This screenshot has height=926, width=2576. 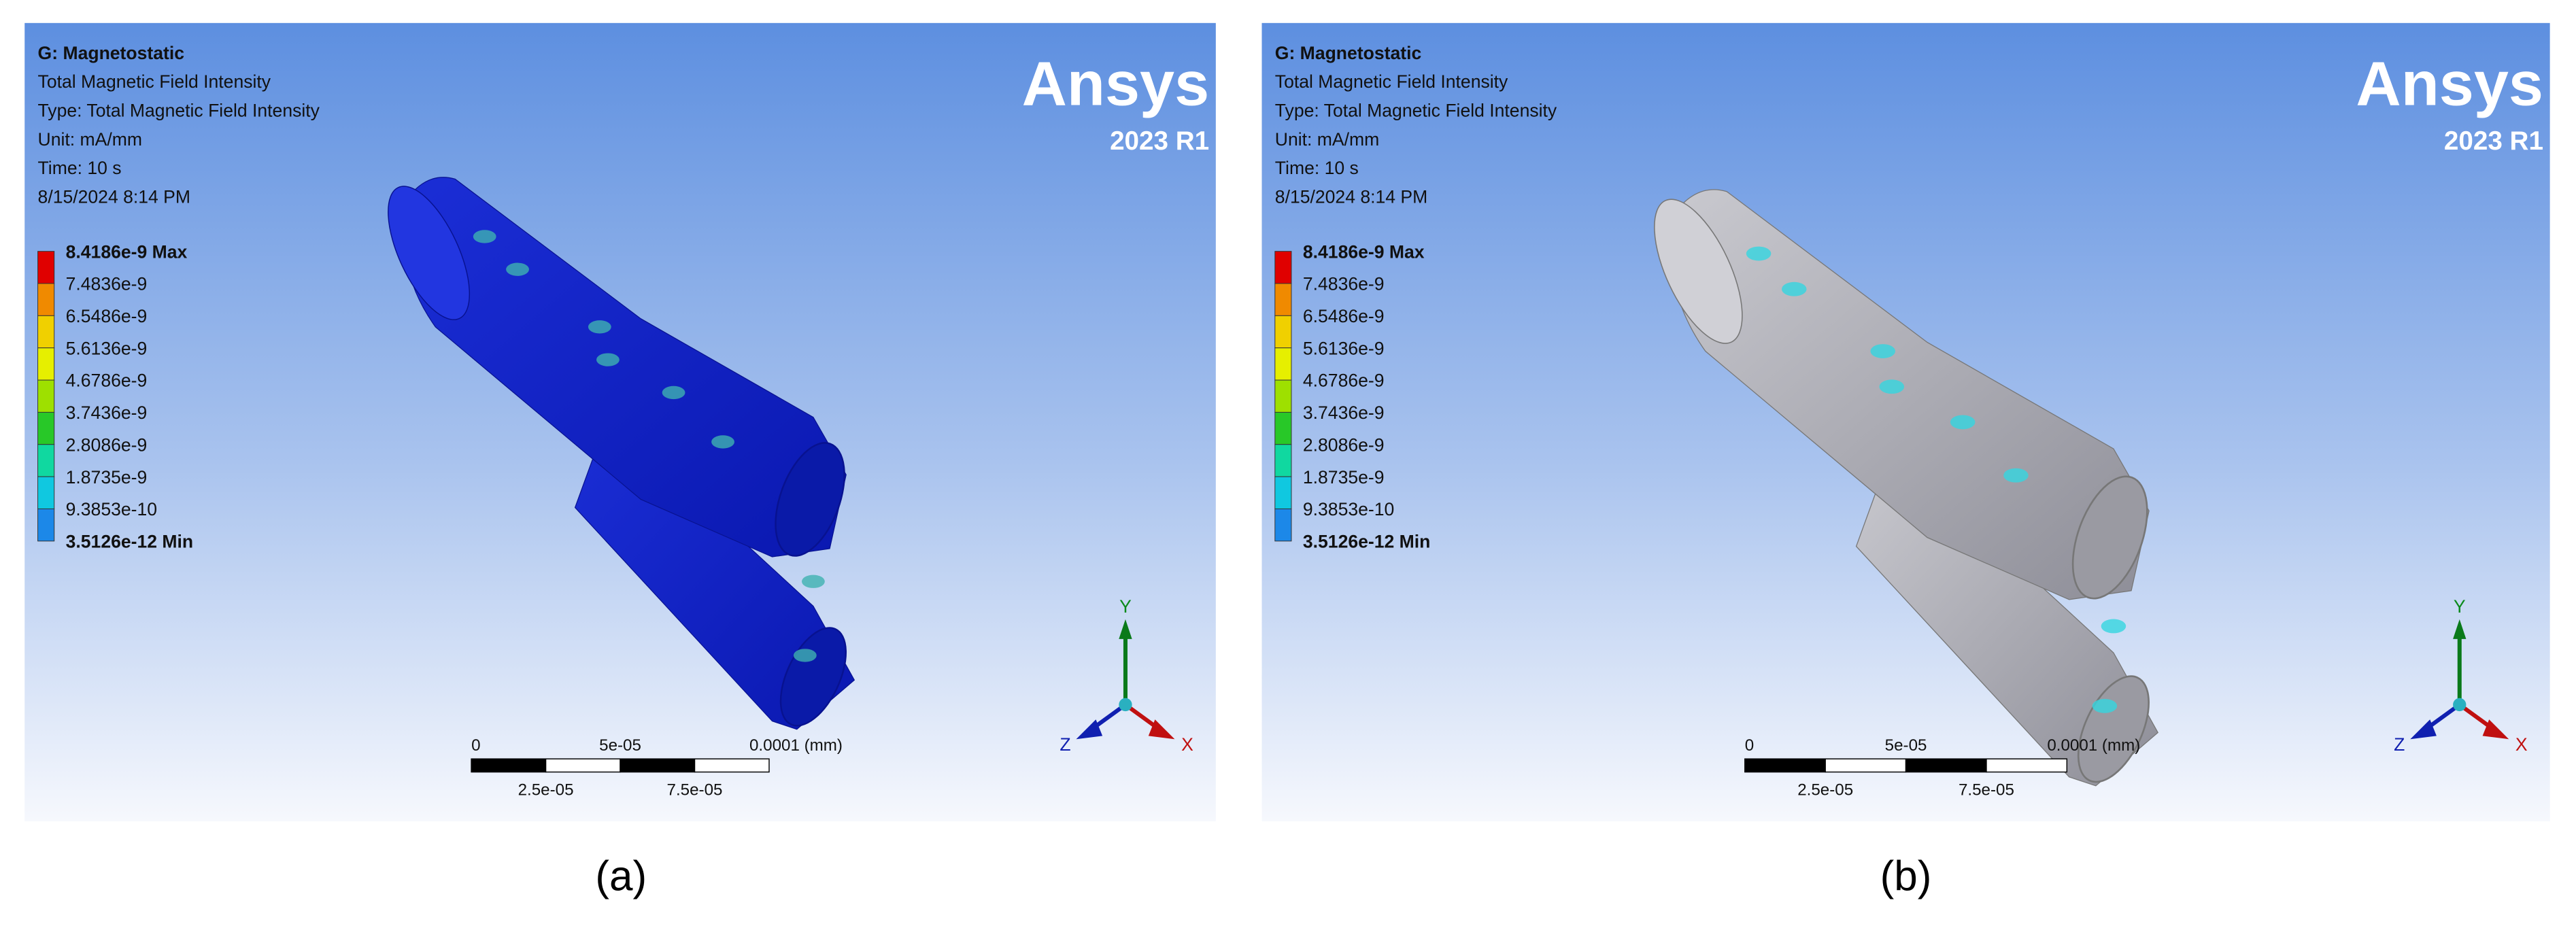 I want to click on result-info: Type: Total Magnetic Field Intensity, so click(x=1416, y=111).